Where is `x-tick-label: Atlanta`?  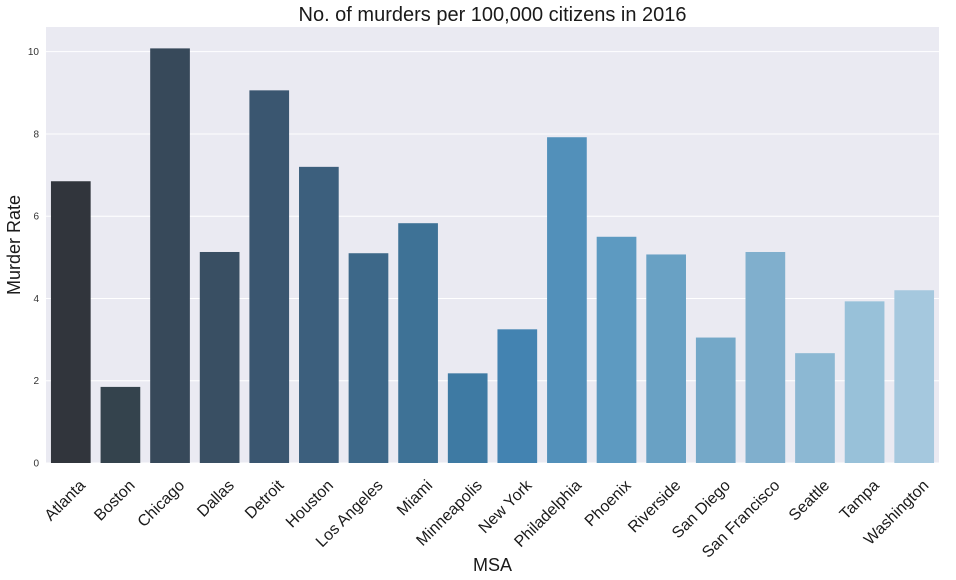
x-tick-label: Atlanta is located at coordinates (65, 500).